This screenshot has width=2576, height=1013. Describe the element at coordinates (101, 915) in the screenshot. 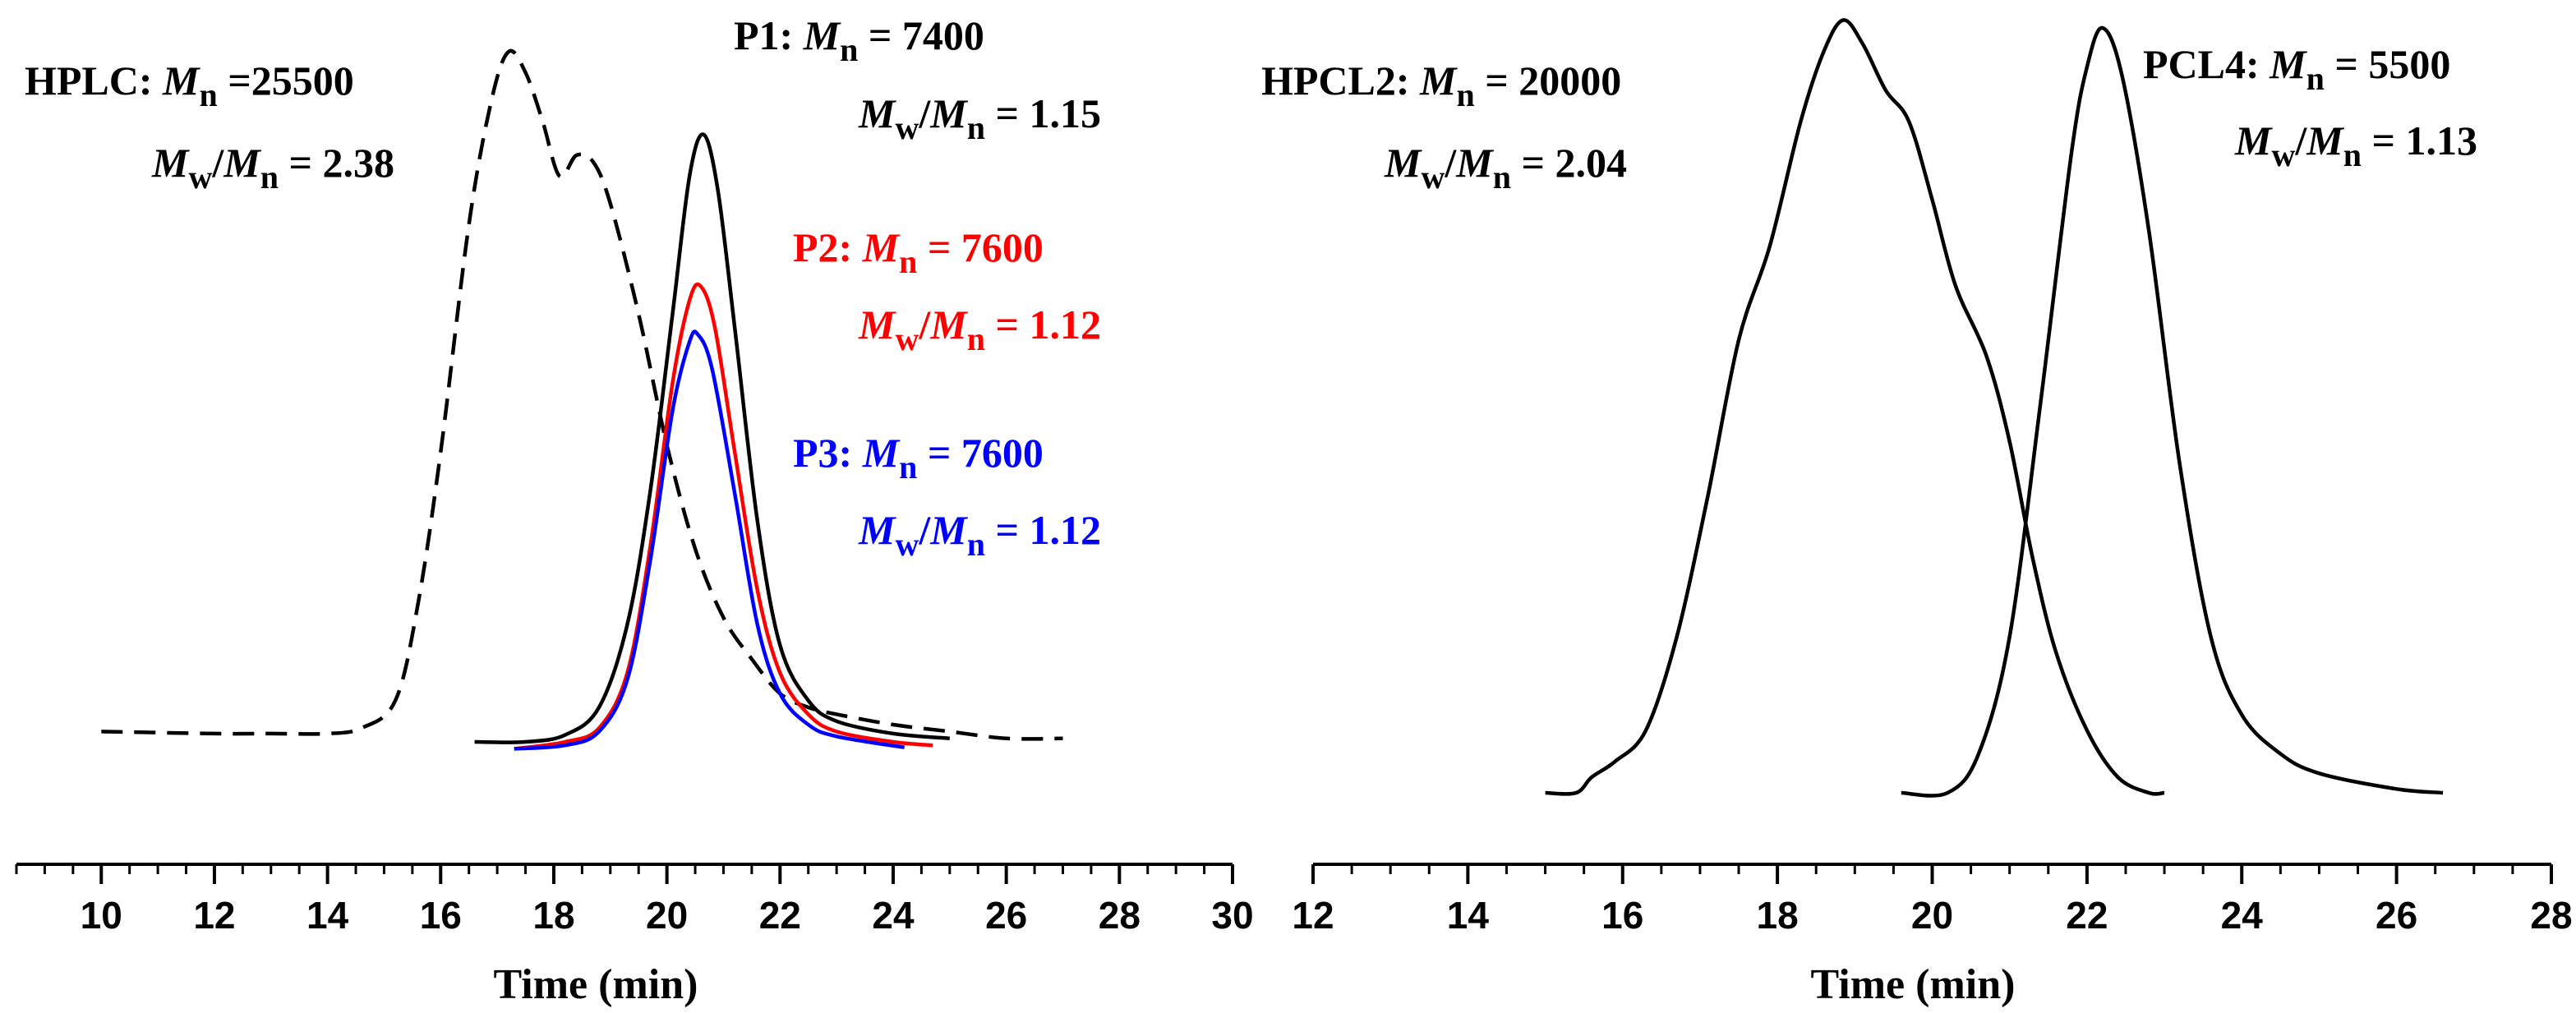

I see `x-tick-label: 10` at that location.